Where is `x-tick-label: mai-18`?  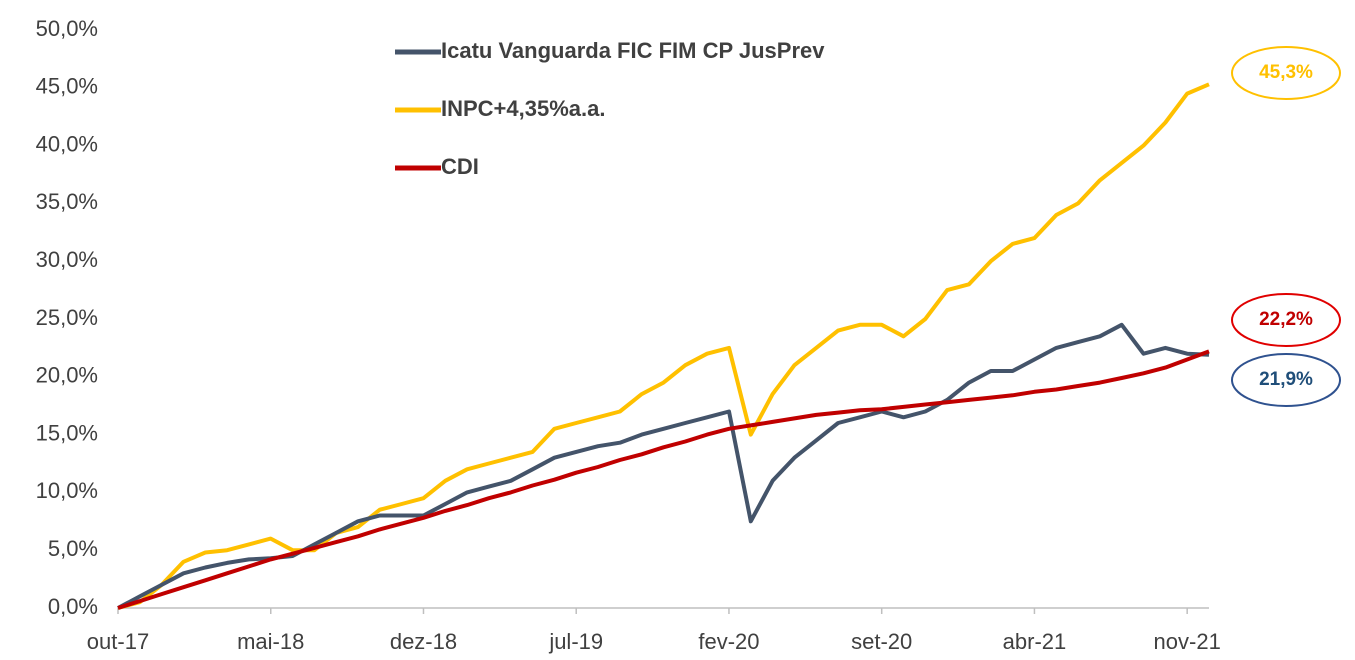 x-tick-label: mai-18 is located at coordinates (270, 641).